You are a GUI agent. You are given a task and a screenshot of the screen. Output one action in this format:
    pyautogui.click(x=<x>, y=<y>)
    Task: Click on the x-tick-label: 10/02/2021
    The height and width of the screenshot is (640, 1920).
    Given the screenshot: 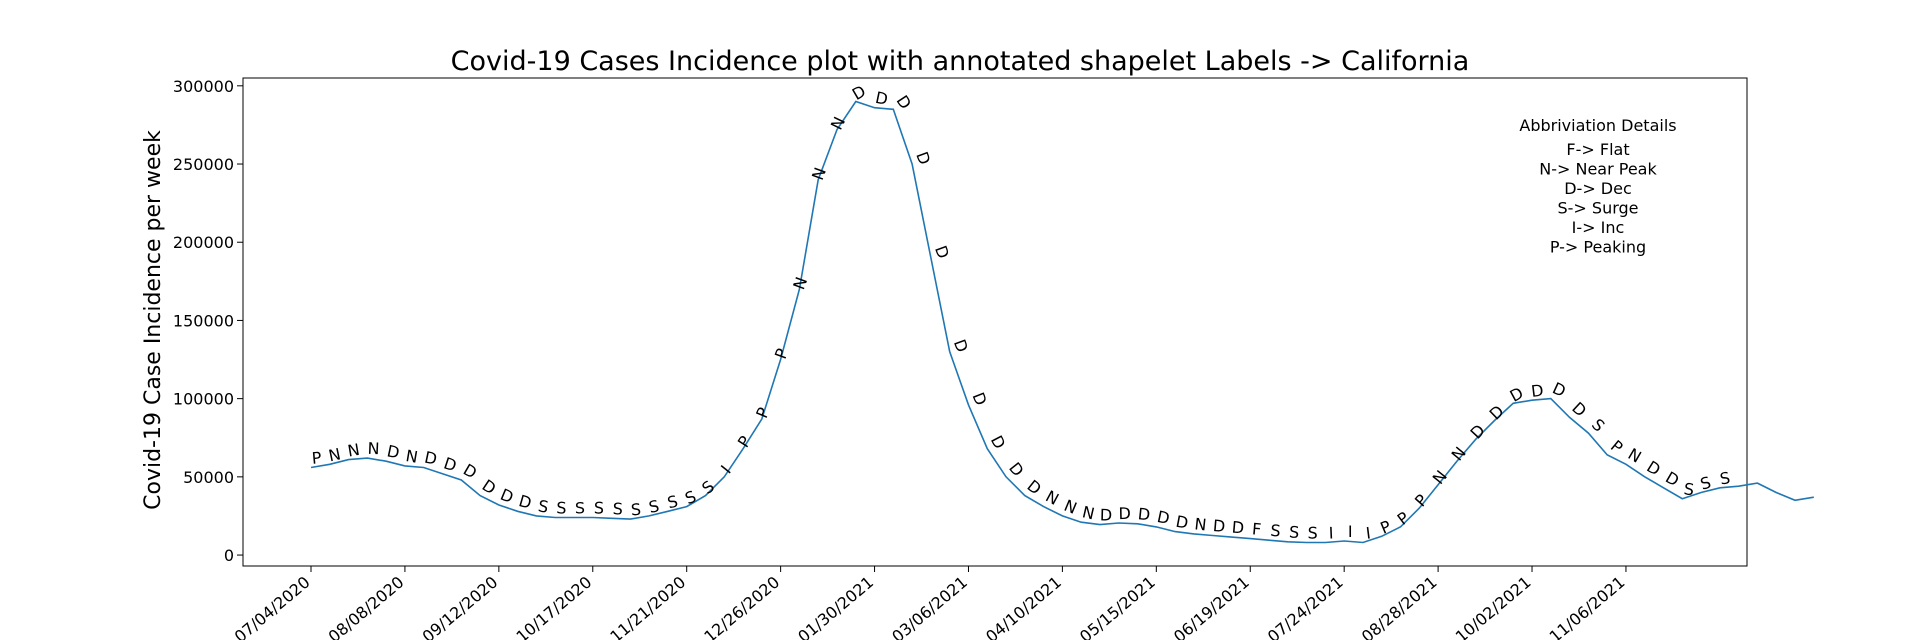 What is the action you would take?
    pyautogui.click(x=1493, y=606)
    